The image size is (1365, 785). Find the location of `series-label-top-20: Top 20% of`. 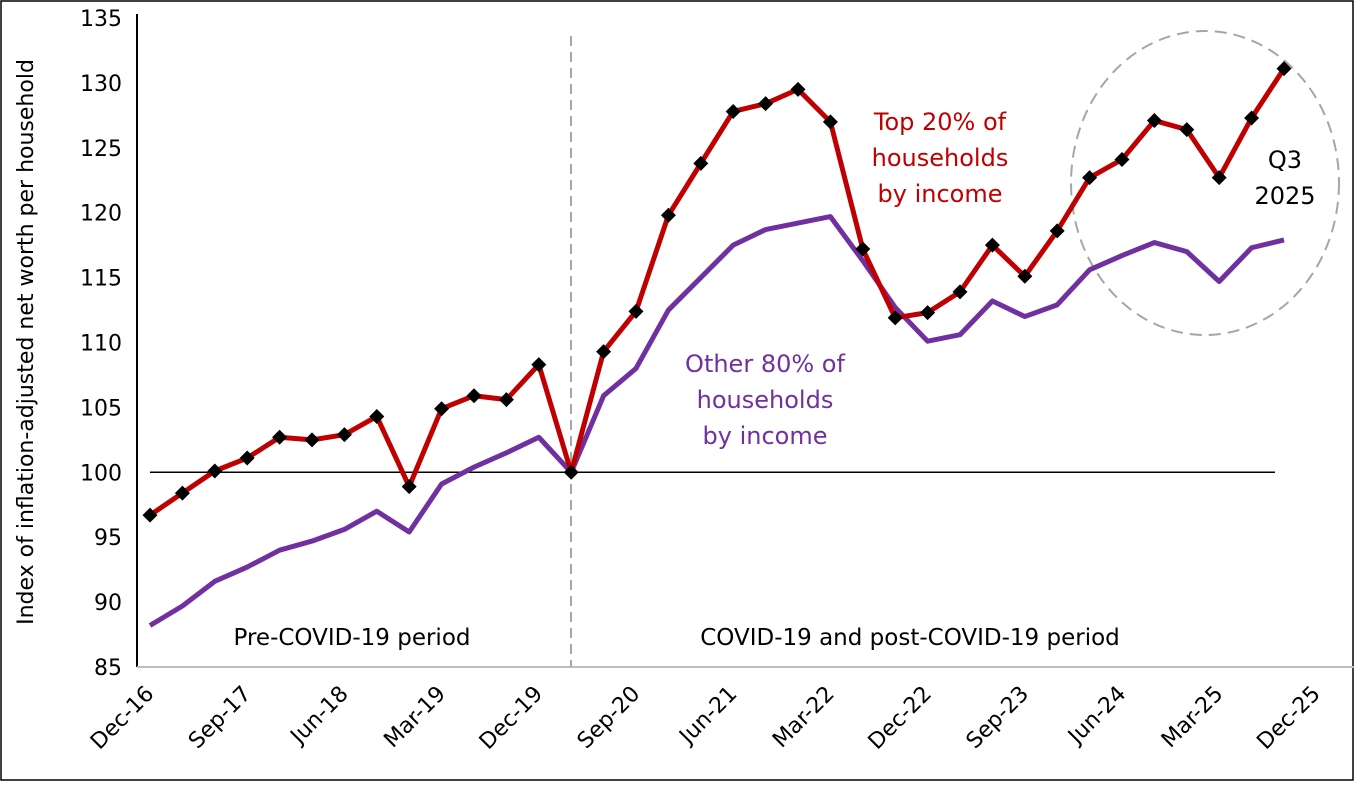

series-label-top-20: Top 20% of is located at coordinates (940, 122).